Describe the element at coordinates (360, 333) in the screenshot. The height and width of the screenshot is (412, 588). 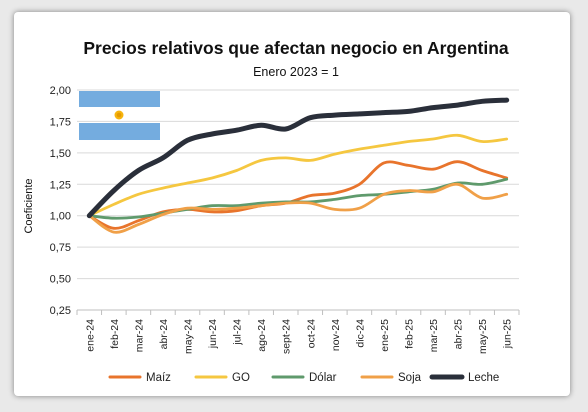
I see `x-tick-label: dic-24` at that location.